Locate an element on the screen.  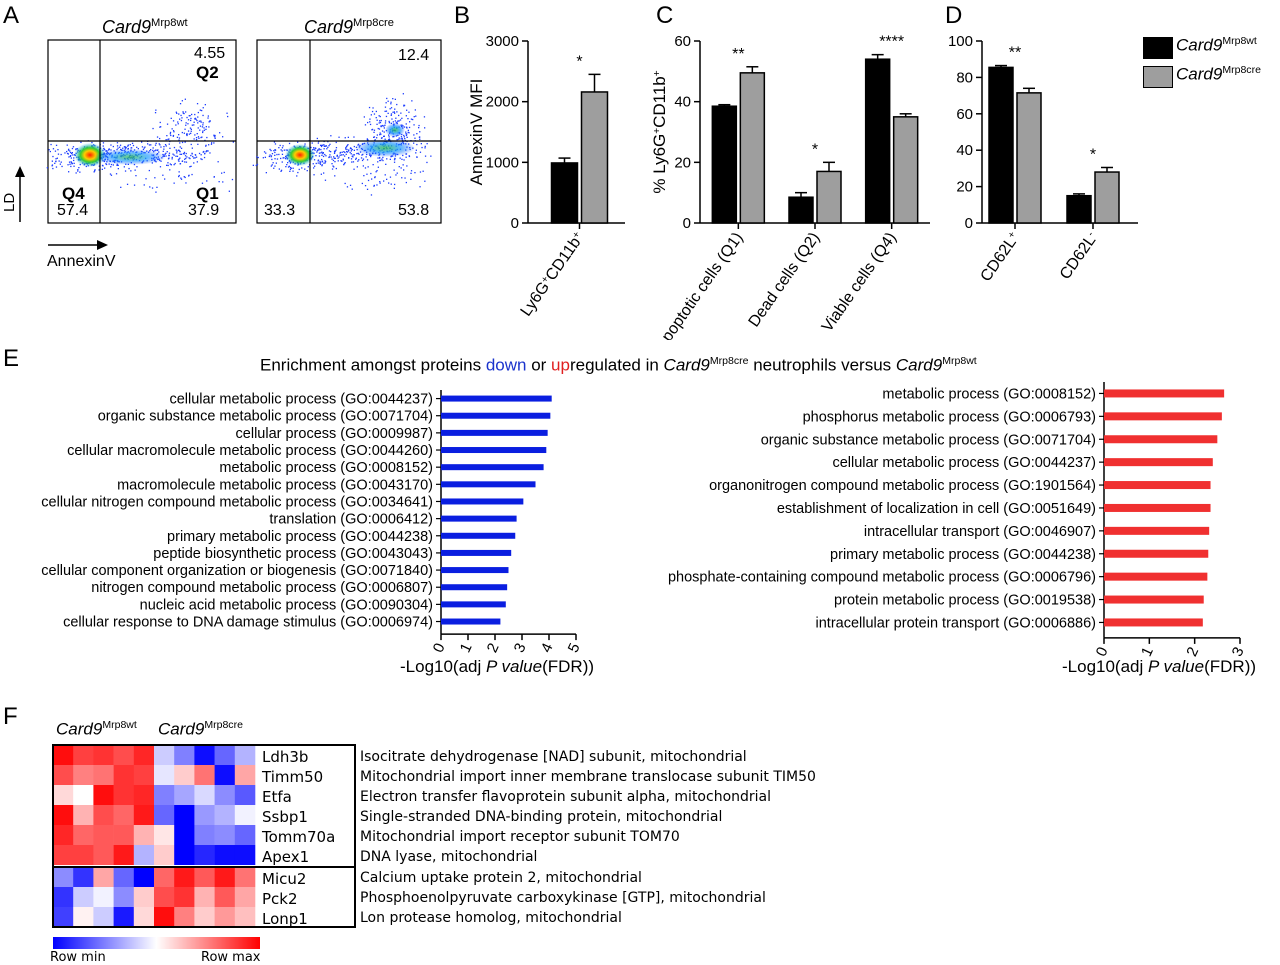
y-axis-label: AnnexinV MFI is located at coordinates (476, 132).